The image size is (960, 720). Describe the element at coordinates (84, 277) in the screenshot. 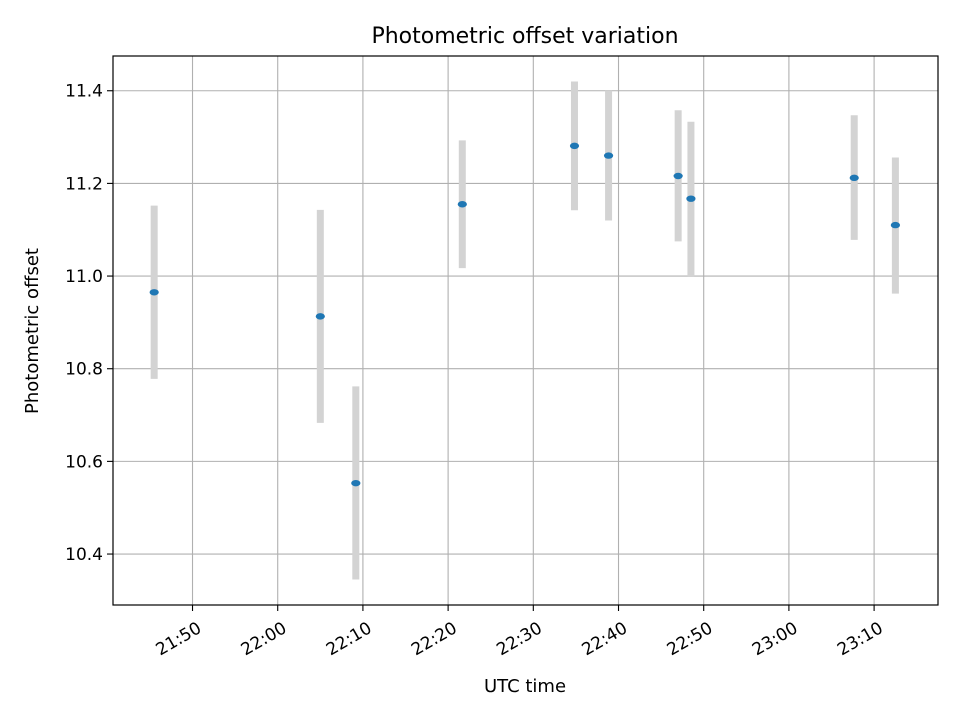

I see `y-tick-label: 11.0` at that location.